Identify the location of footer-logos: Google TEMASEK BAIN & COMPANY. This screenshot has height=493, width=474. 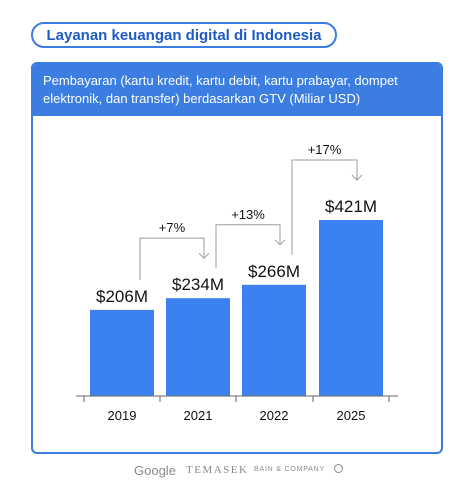
(237, 468).